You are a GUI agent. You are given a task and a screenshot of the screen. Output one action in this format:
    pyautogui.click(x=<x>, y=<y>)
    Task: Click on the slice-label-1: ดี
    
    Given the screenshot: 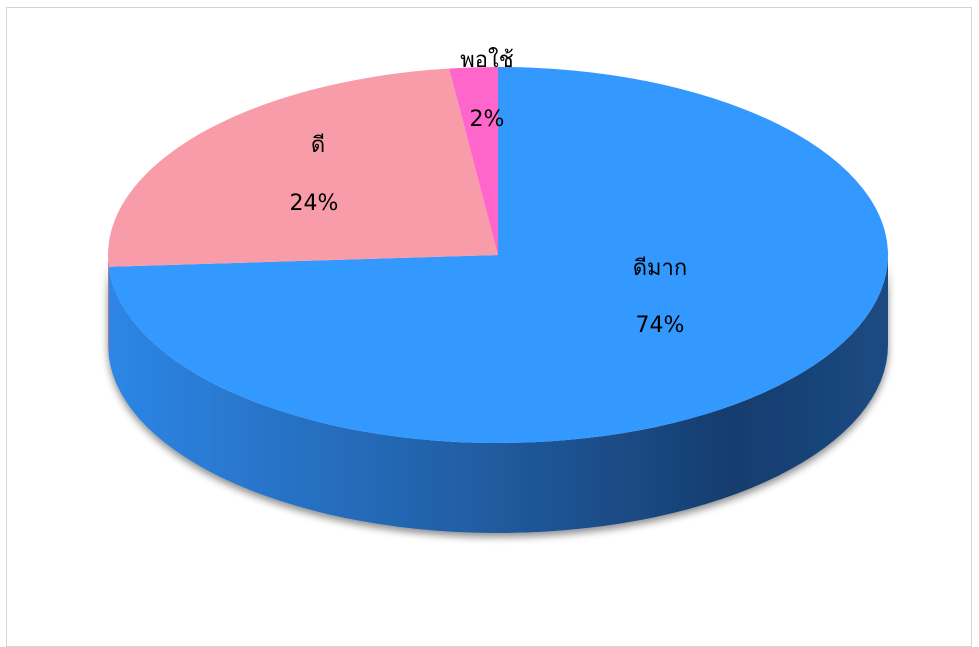 What is the action you would take?
    pyautogui.click(x=318, y=145)
    